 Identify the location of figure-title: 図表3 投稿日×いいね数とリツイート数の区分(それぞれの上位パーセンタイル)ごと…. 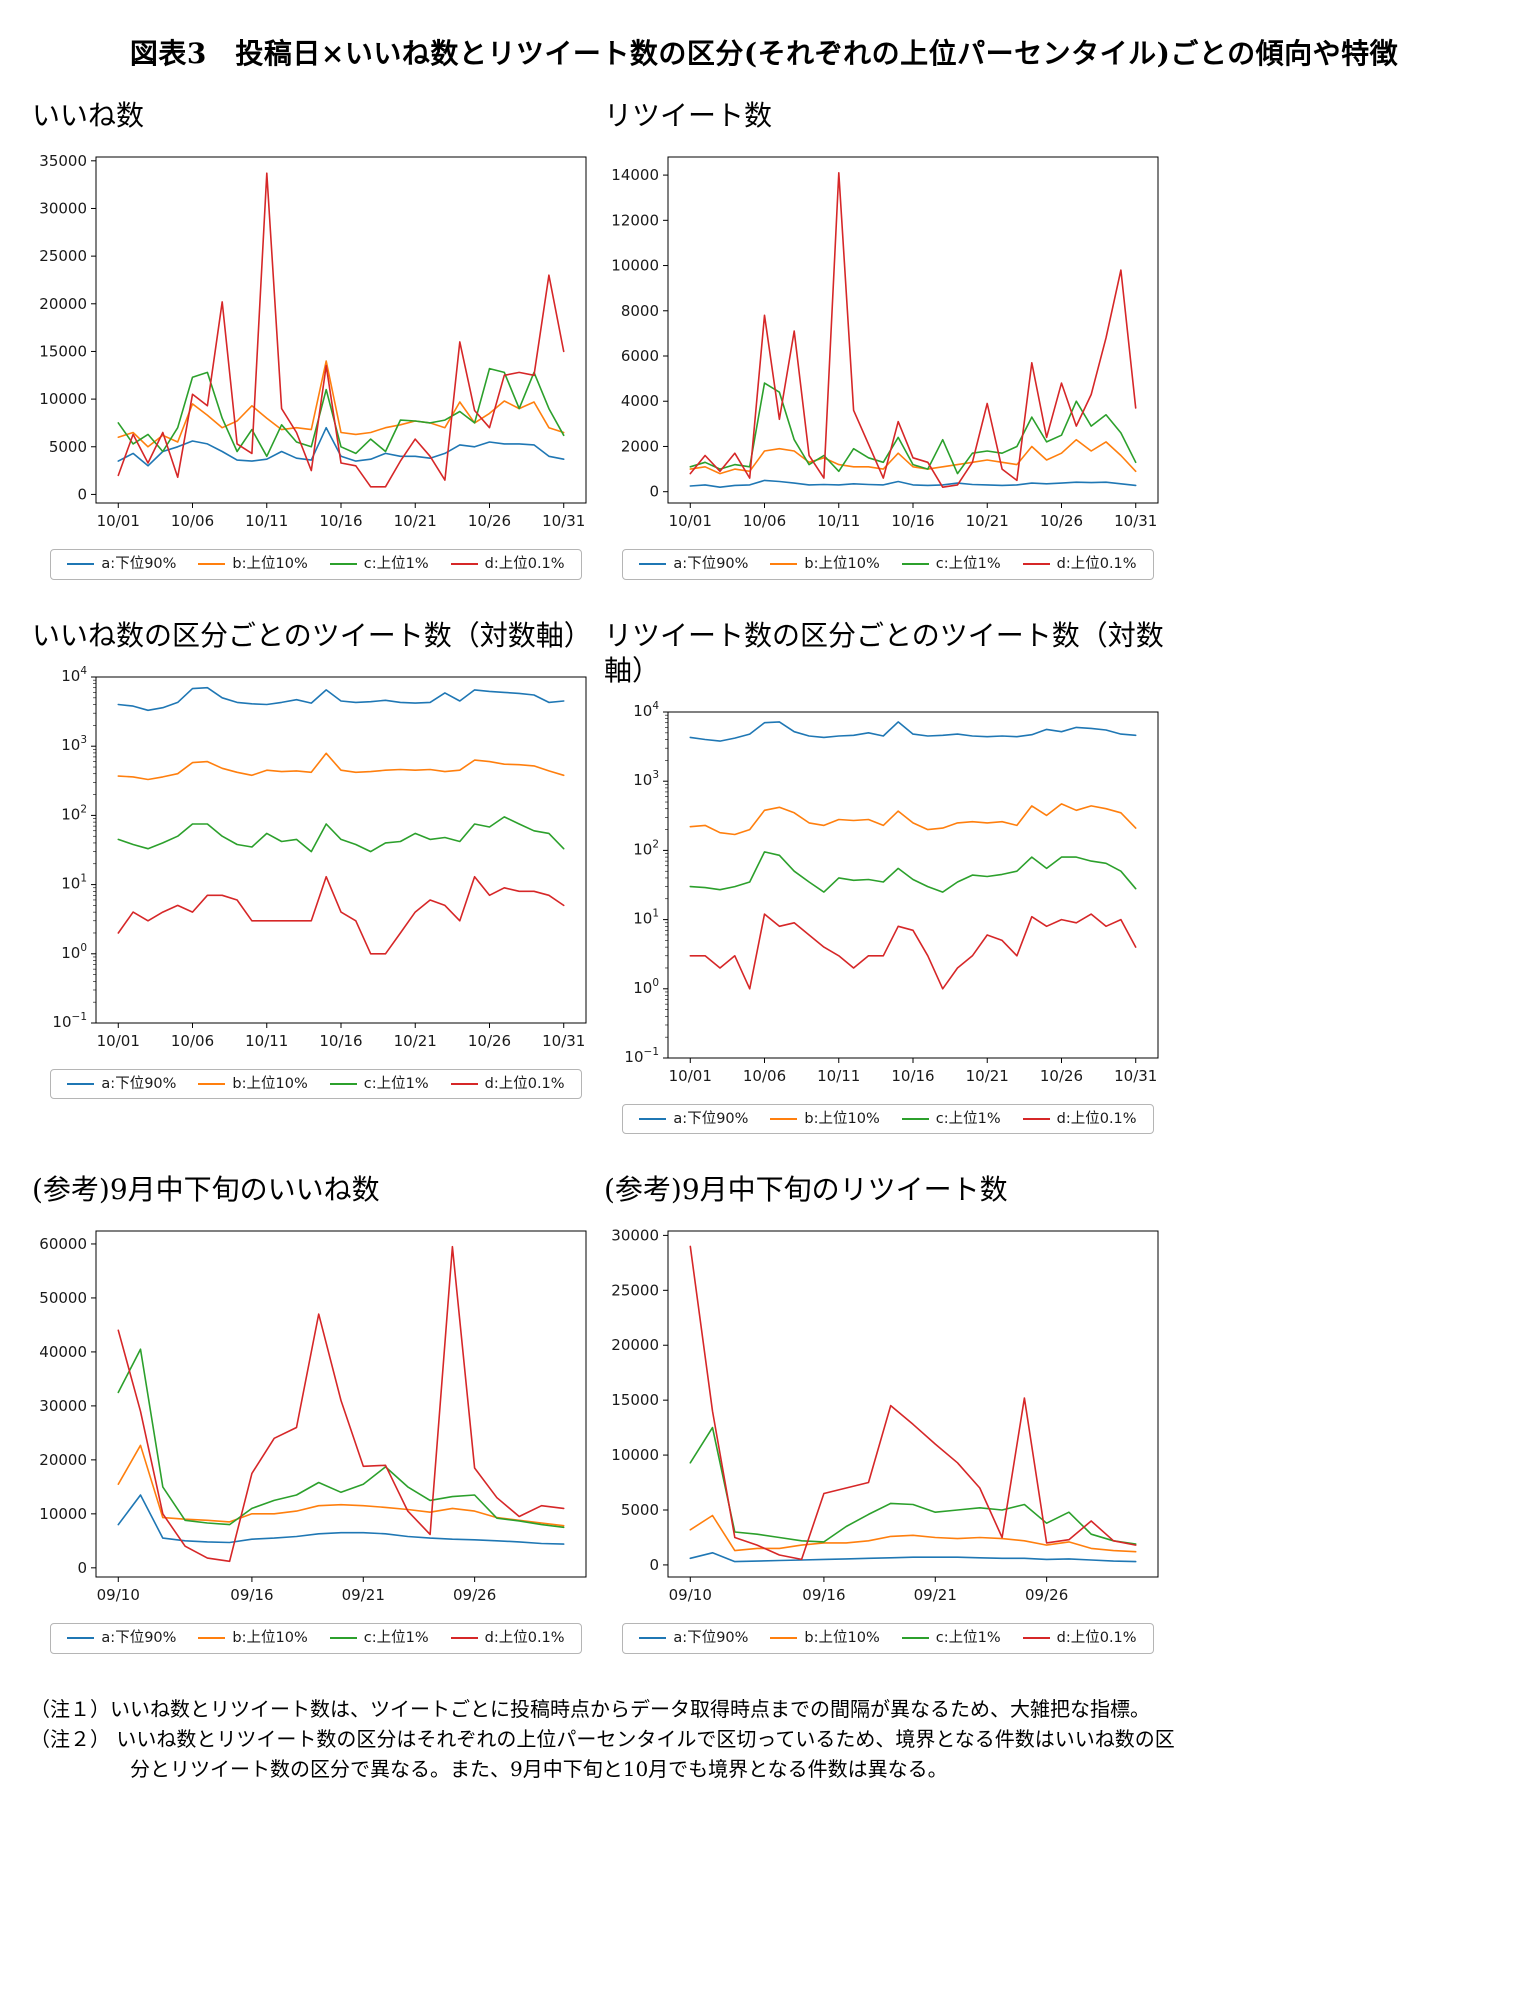
(764, 53).